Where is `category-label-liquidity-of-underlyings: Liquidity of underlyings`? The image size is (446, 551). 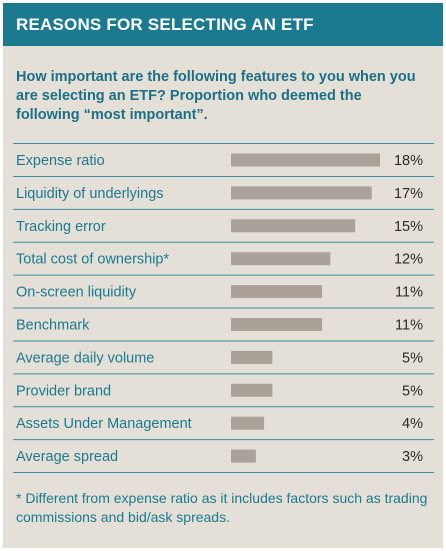 category-label-liquidity-of-underlyings: Liquidity of underlyings is located at coordinates (90, 194).